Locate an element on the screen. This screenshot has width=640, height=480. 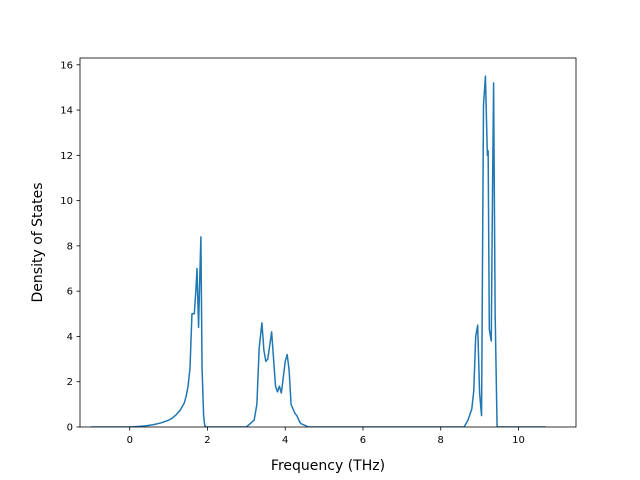
y-tick-label: 2 is located at coordinates (70, 382).